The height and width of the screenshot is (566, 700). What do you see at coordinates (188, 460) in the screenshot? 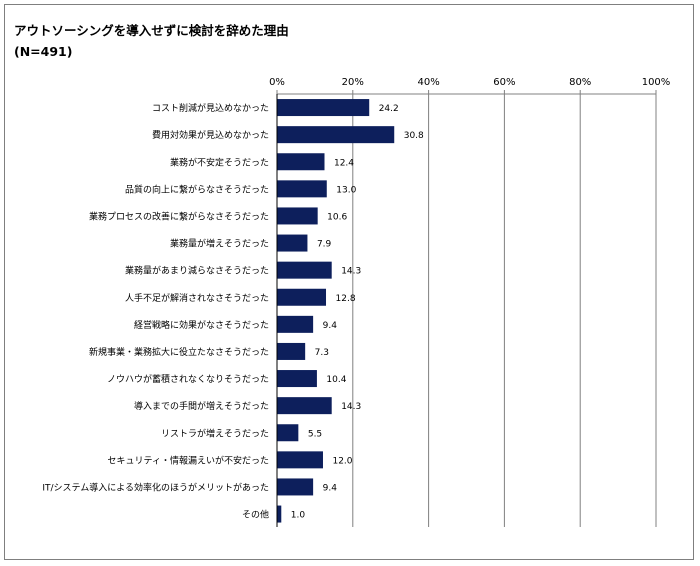
I see `category-label: セキュリティ・情報漏えいが不安だった` at bounding box center [188, 460].